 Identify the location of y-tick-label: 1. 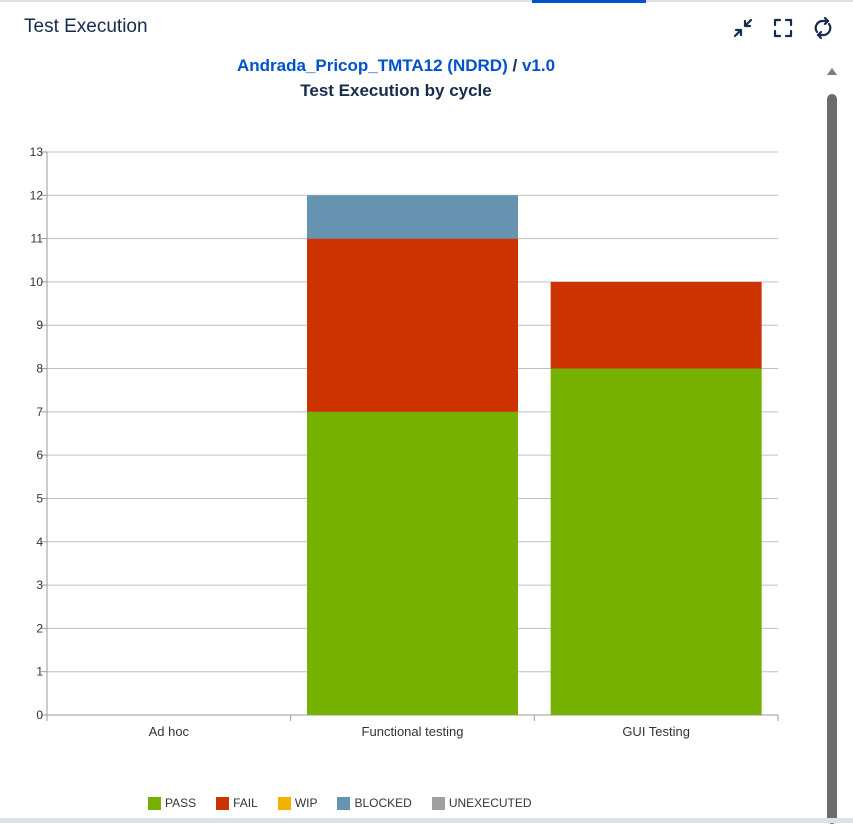
(39, 672).